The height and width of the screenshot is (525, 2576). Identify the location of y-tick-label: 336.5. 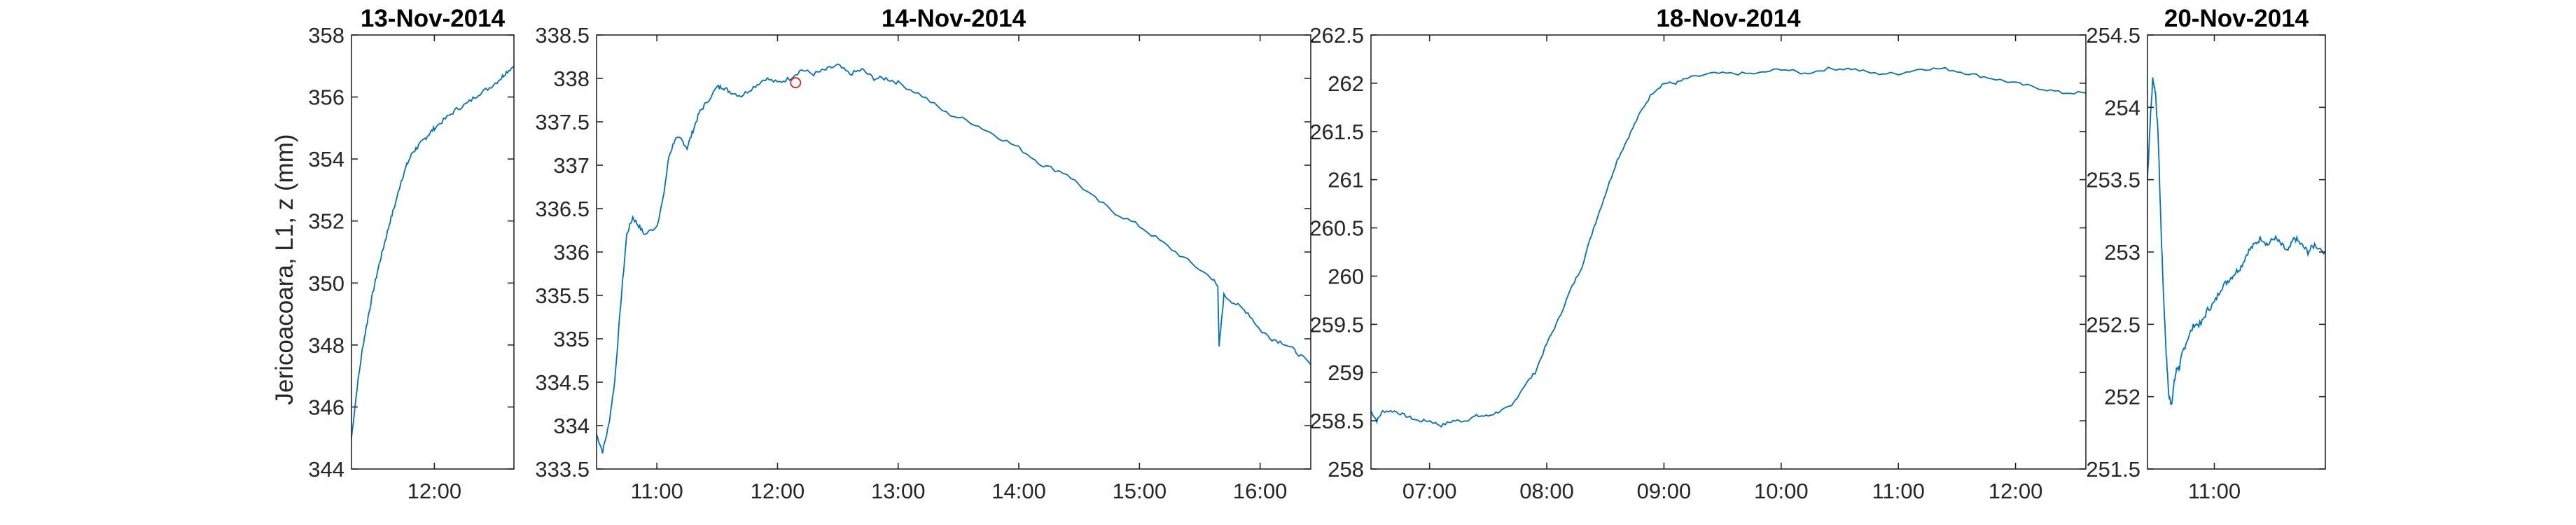
(562, 209).